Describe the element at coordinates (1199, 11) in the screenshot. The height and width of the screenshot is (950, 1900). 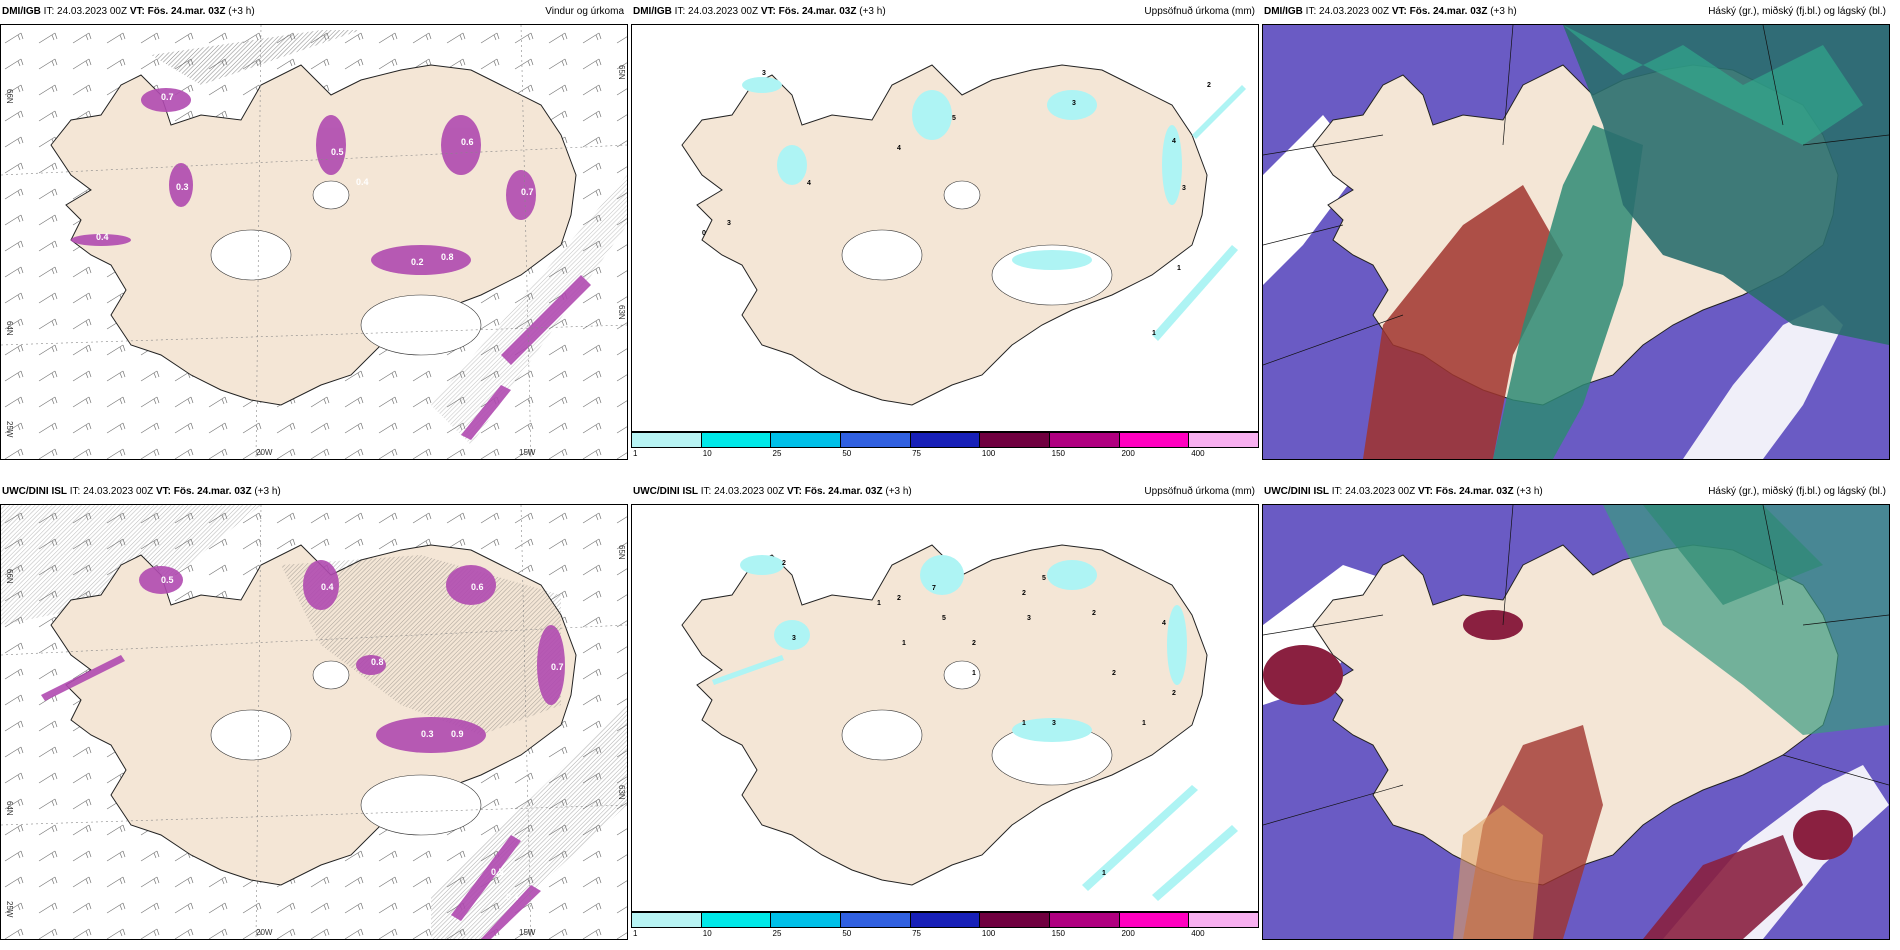
I see `field-name: Uppsöfnuð úrkoma (mm)` at that location.